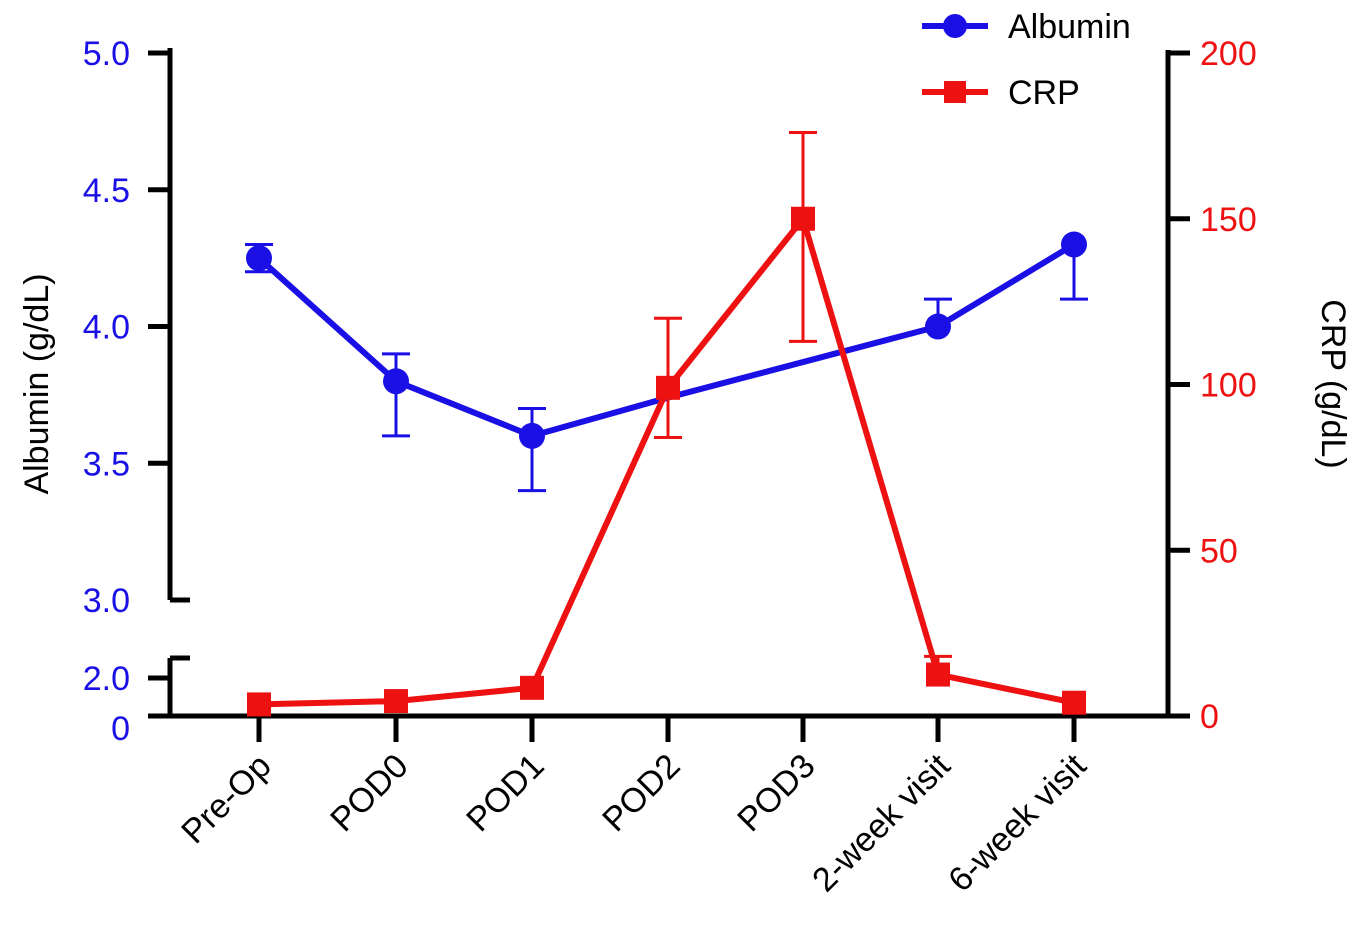  I want to click on left-tick-label: 2.0, so click(106, 679).